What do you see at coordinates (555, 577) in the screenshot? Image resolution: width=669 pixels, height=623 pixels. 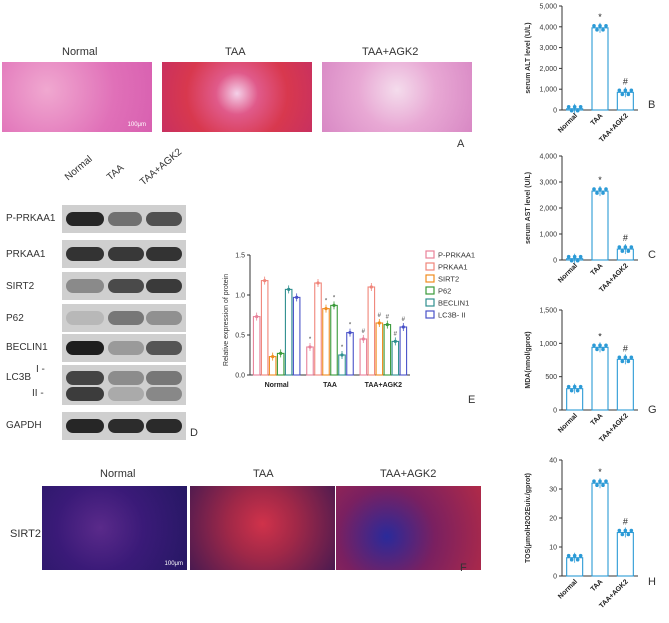 I see `chart-h-ytick-label: 0` at bounding box center [555, 577].